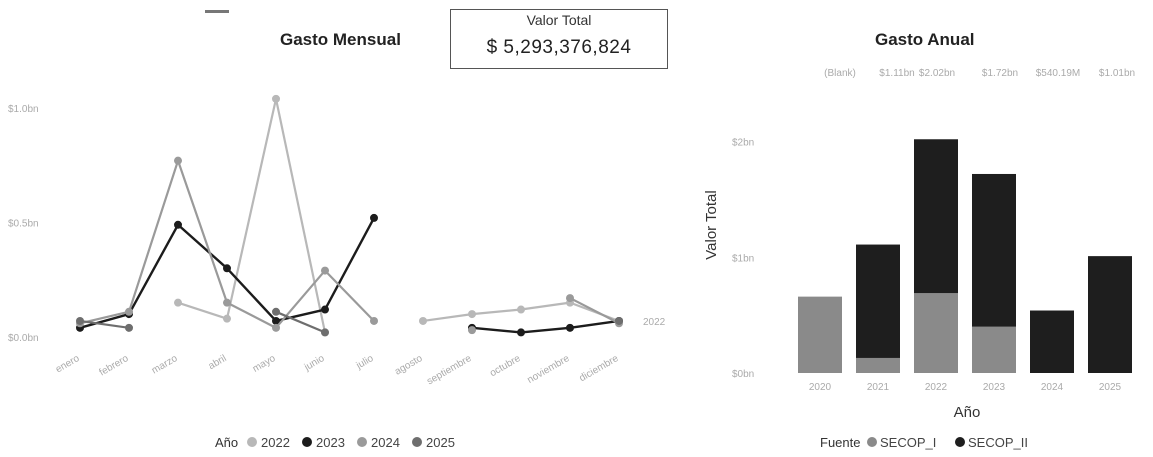  Describe the element at coordinates (226, 442) in the screenshot. I see `legend-title: Año` at that location.